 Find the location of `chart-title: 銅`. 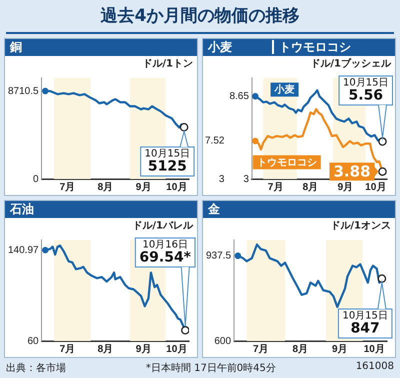

chart-title: 銅 is located at coordinates (16, 47).